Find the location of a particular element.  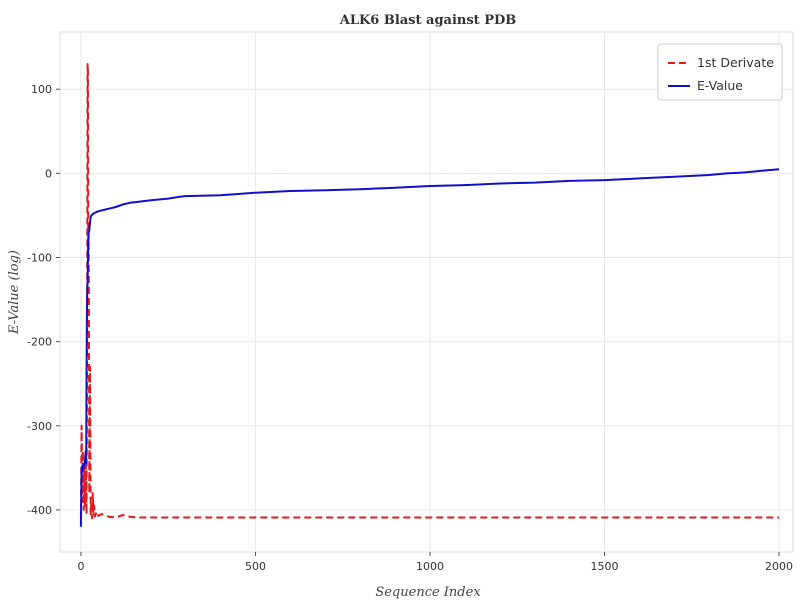

legend: 1st Derivate E-Value is located at coordinates (720, 72).